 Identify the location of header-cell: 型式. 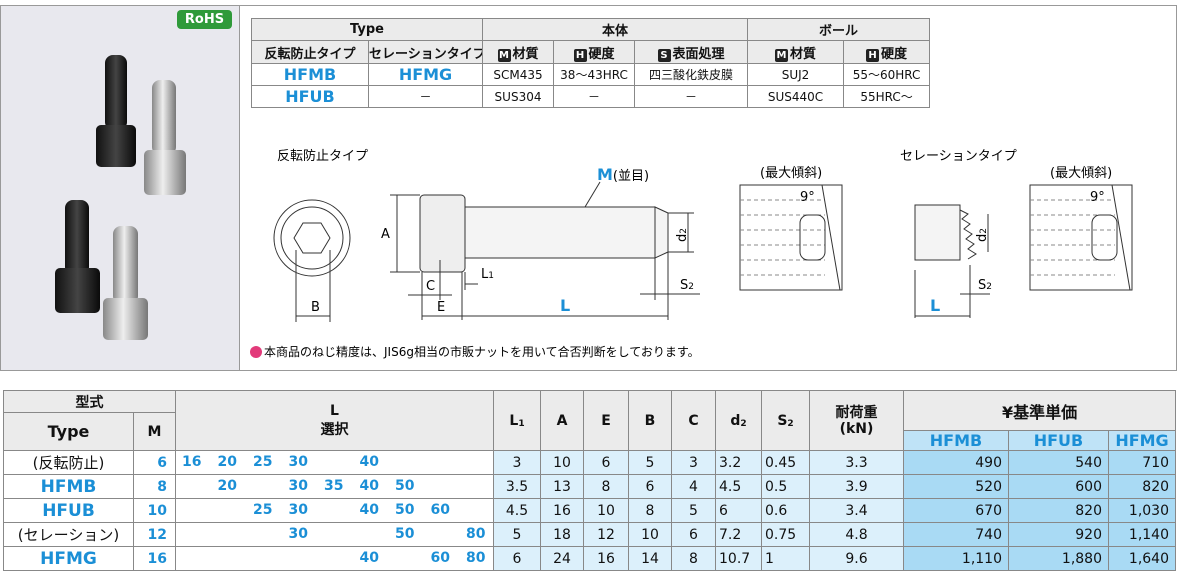
(89, 401).